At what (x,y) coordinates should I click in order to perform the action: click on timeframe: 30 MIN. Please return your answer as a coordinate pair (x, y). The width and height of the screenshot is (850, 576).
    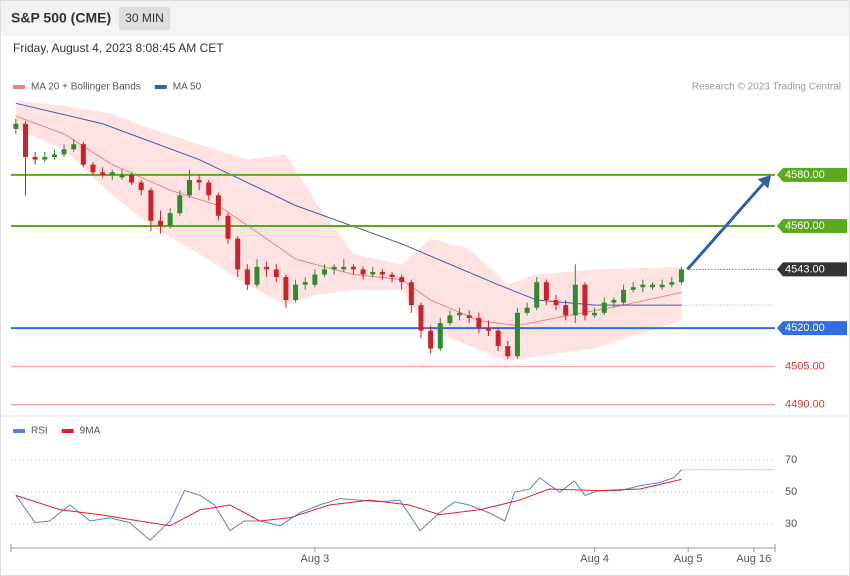
    Looking at the image, I should click on (144, 18).